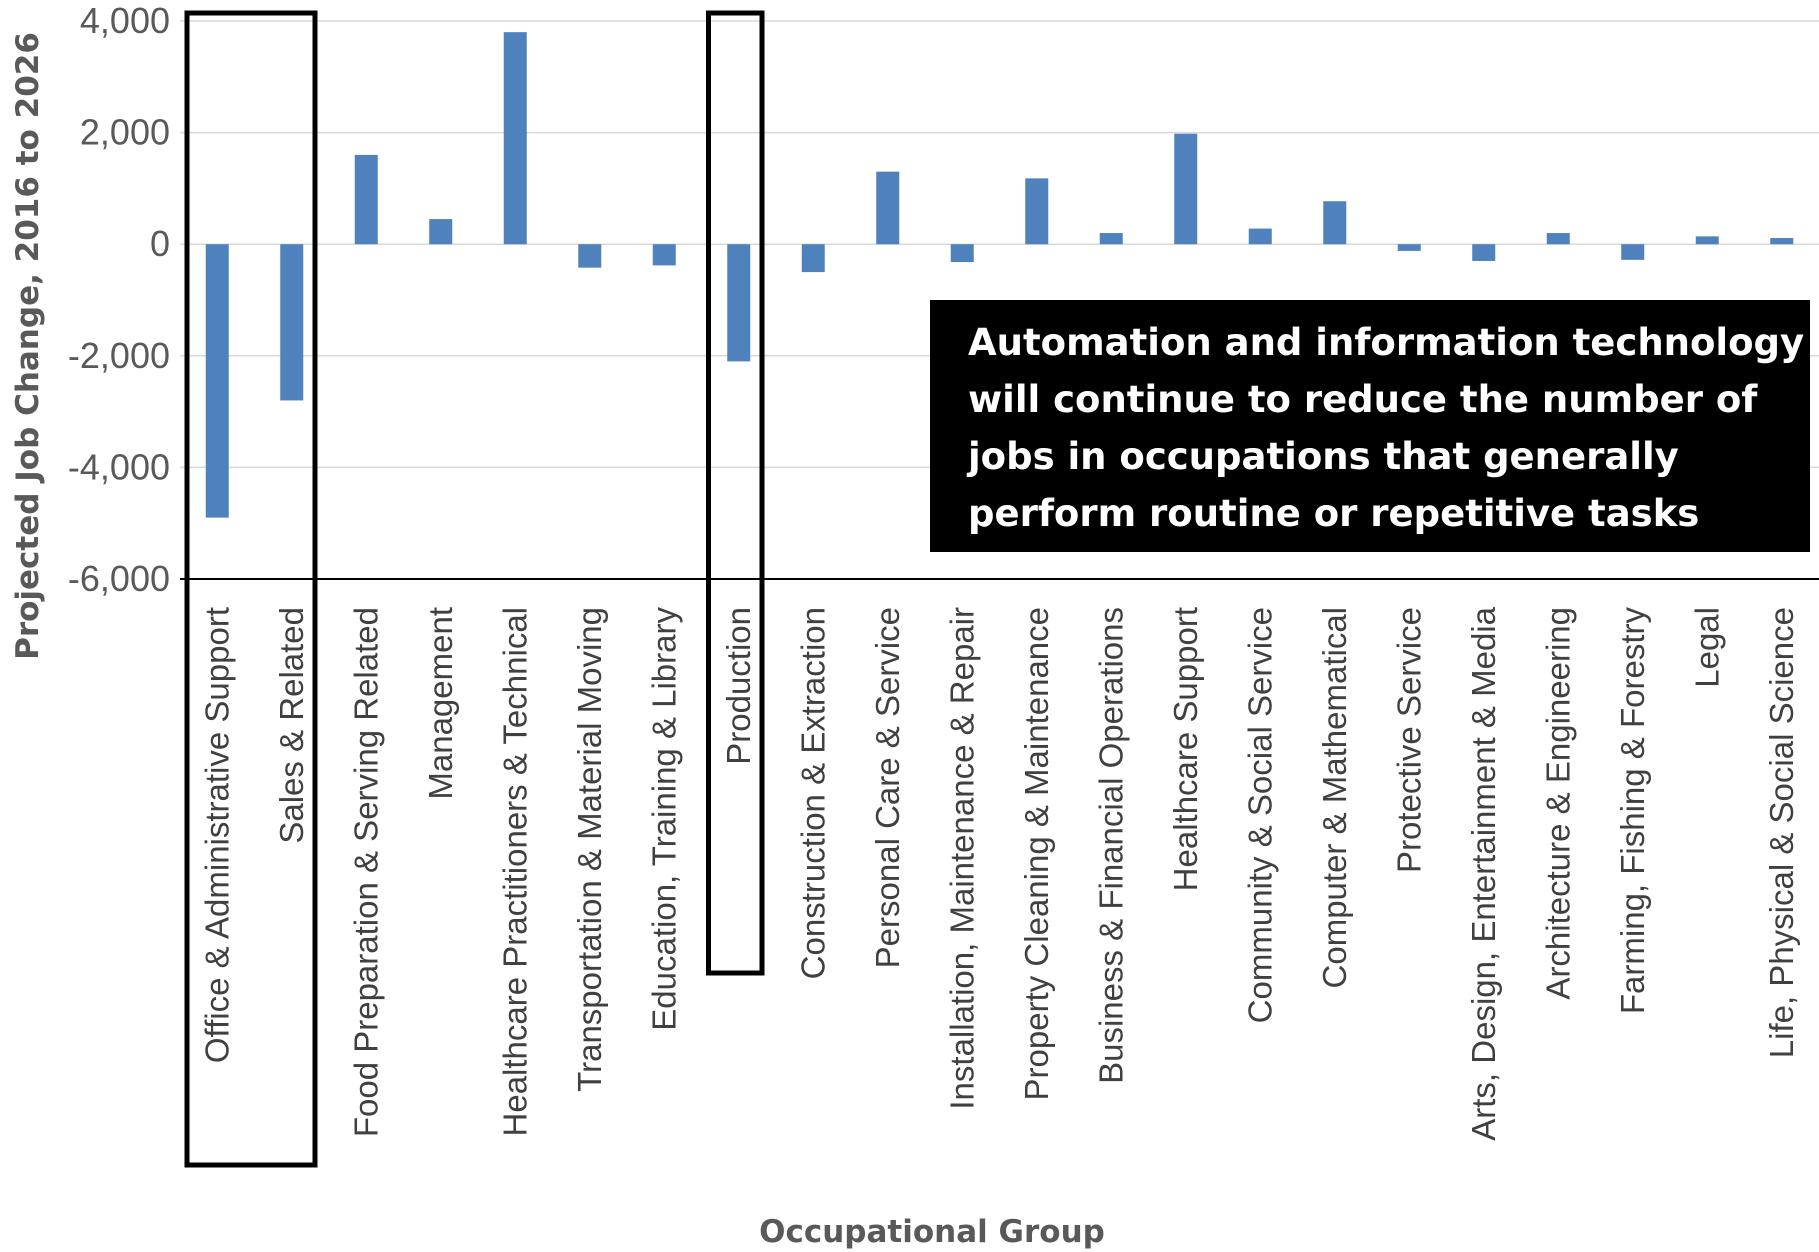  What do you see at coordinates (663, 819) in the screenshot?
I see `x-tick-label: Education, Training & Library` at bounding box center [663, 819].